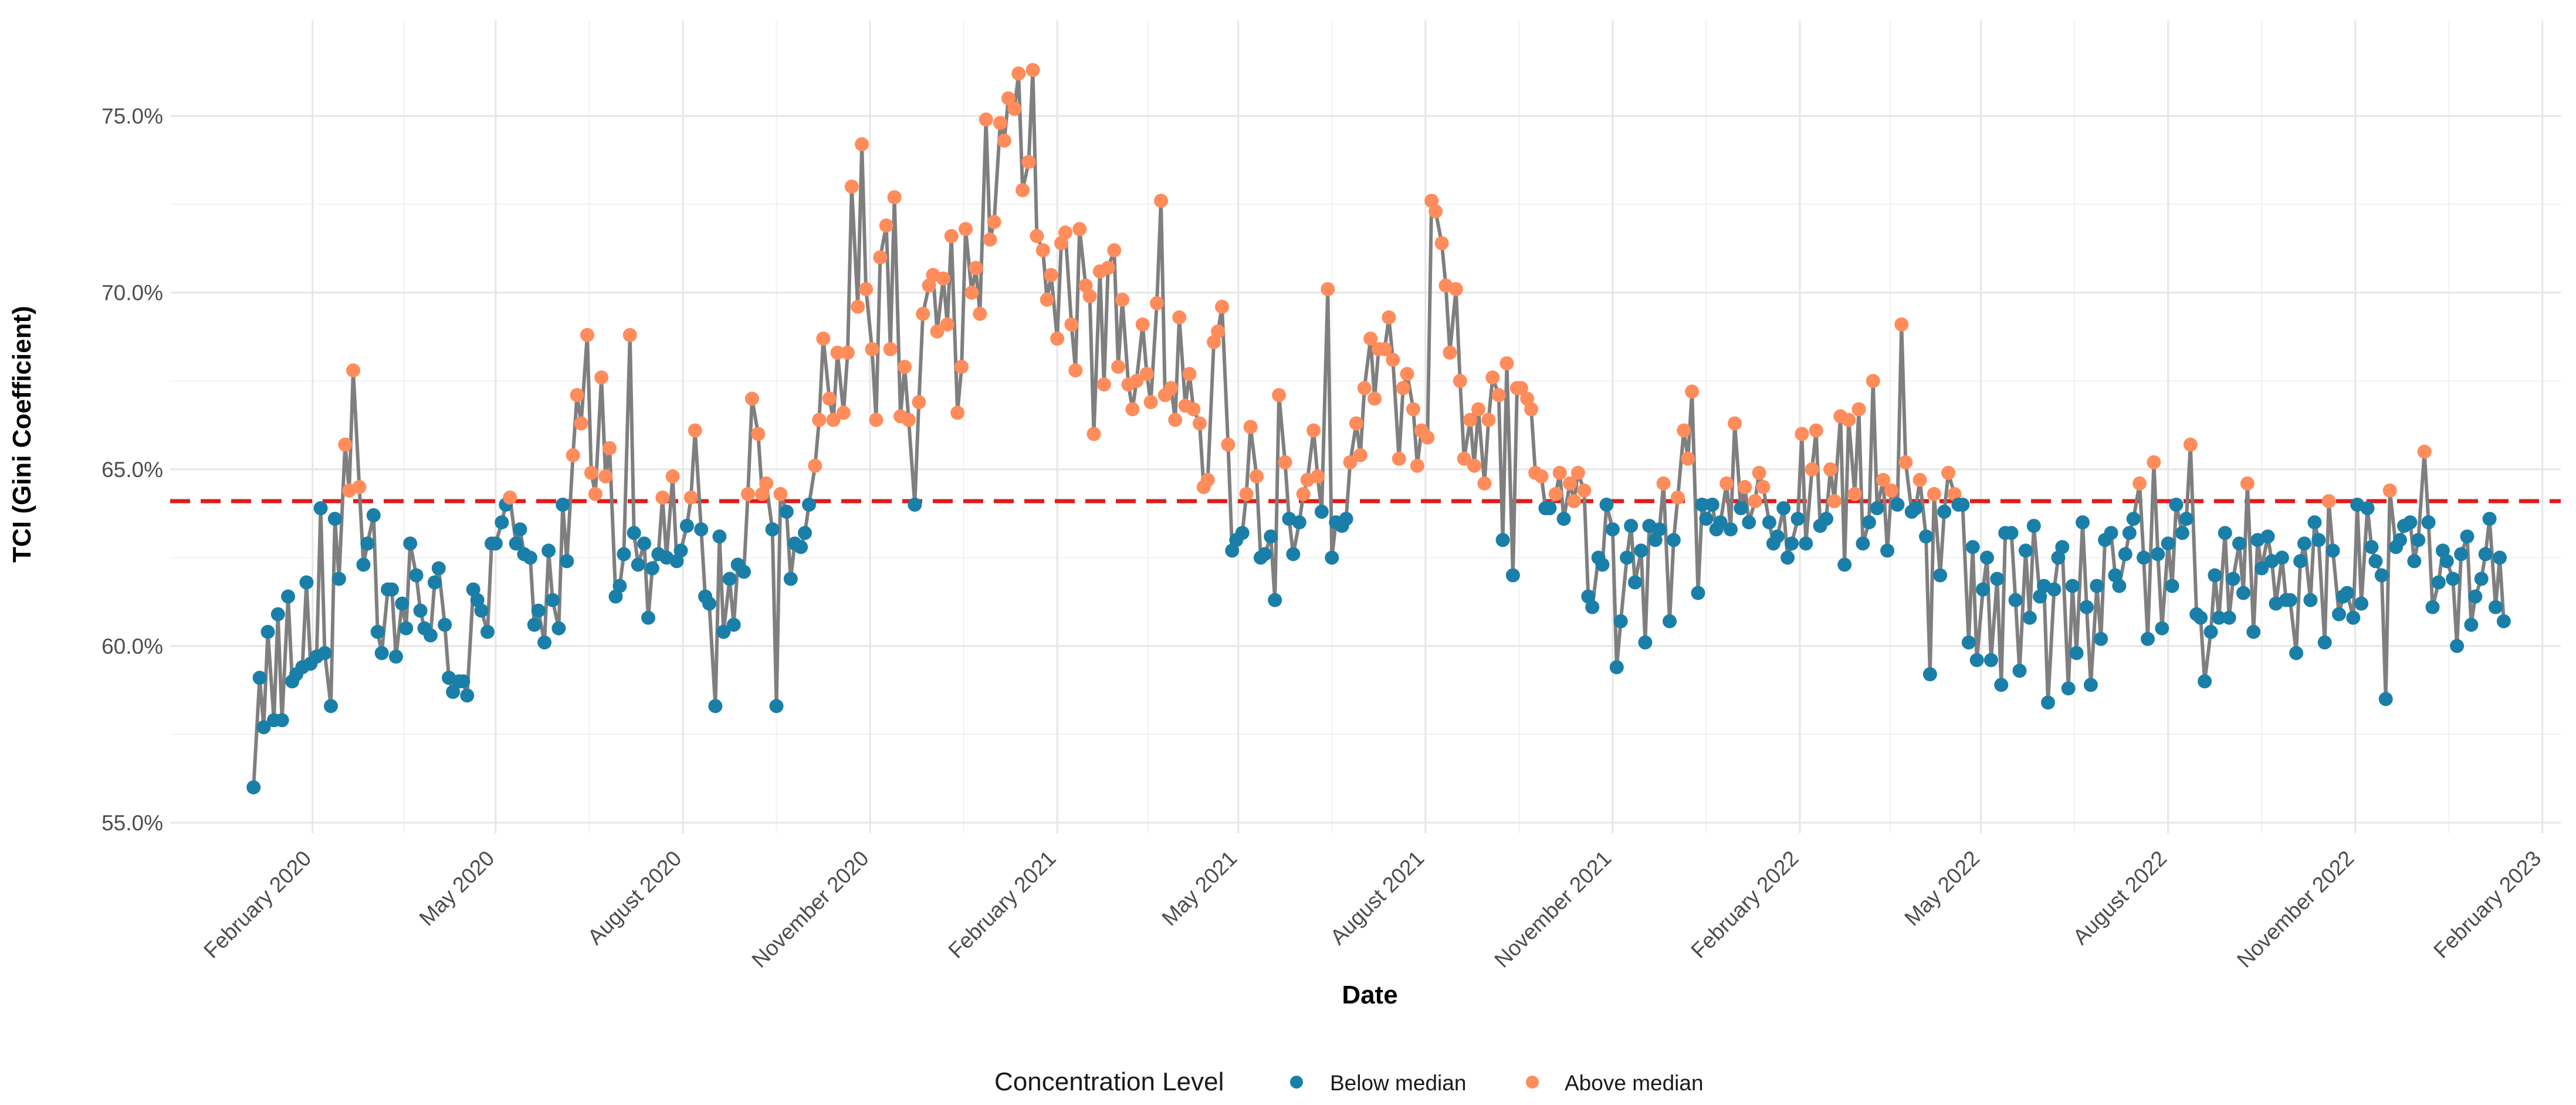  Describe the element at coordinates (2119, 897) in the screenshot. I see `x-tick-label: August 2022` at that location.